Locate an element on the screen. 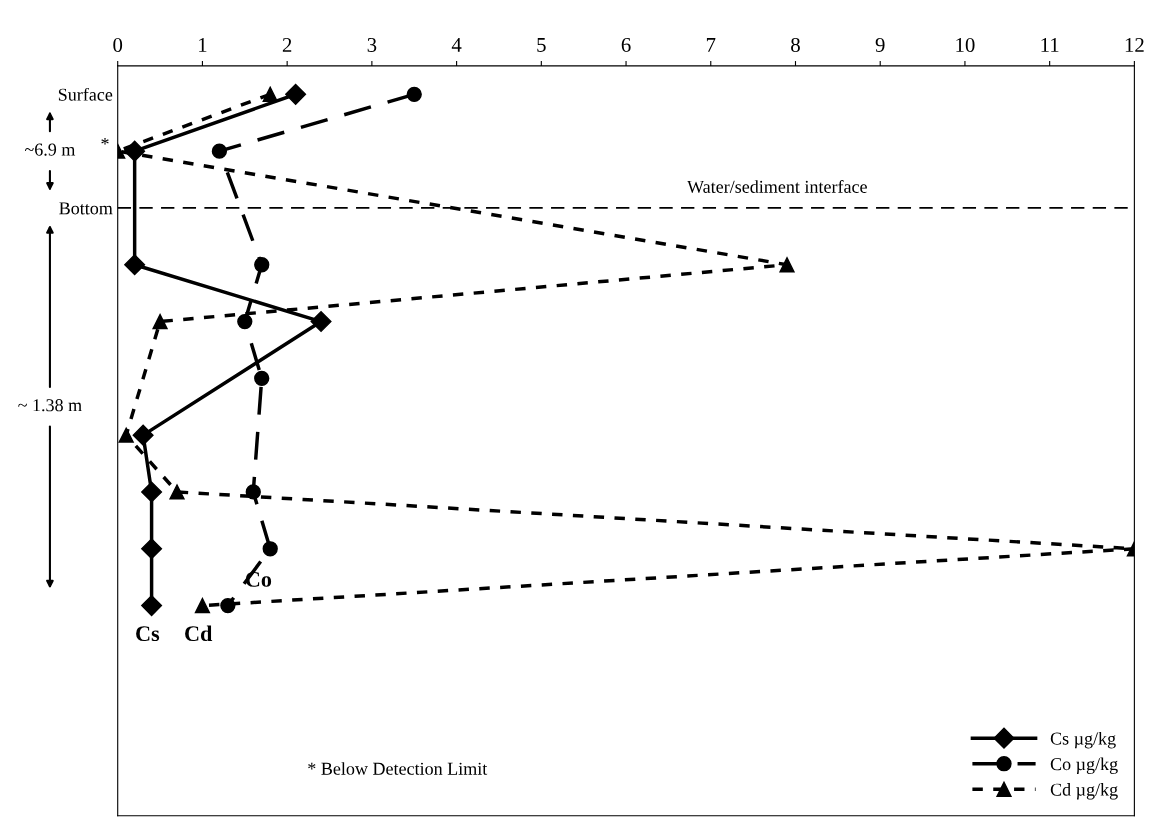  text: ~ 1.38 m is located at coordinates (50, 405).